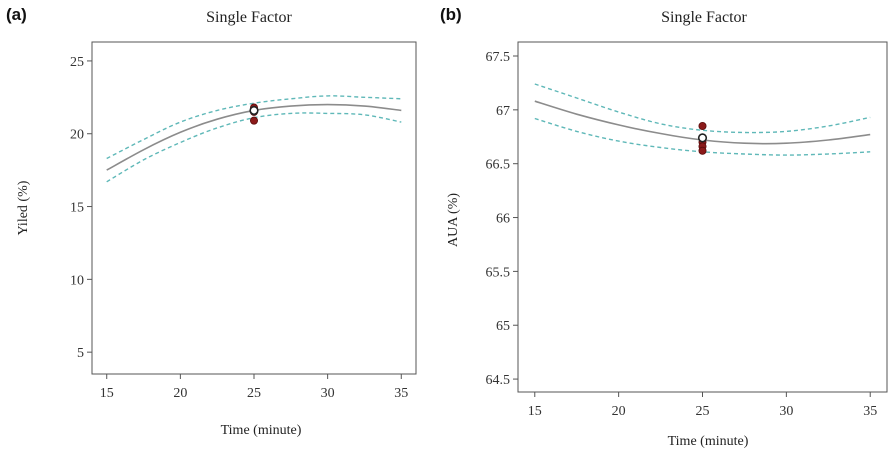 This screenshot has height=454, width=893. I want to click on y-axis: 5 10 15 20 25, so click(81, 208).